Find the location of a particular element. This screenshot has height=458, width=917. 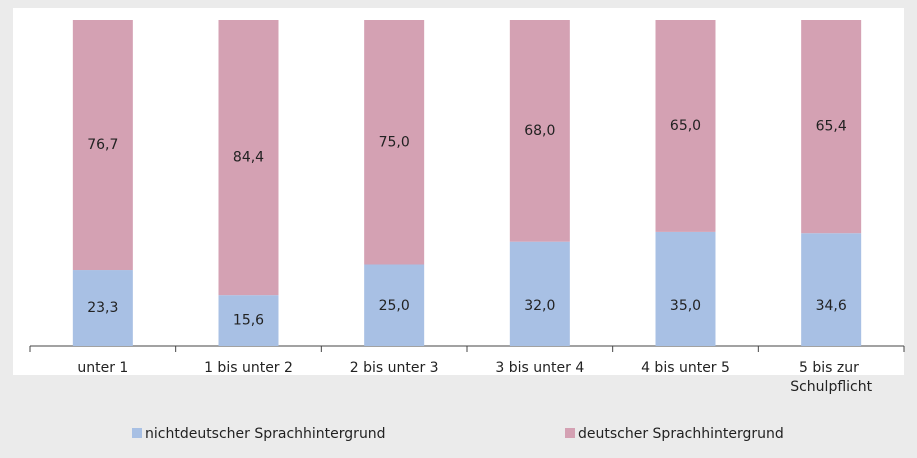

data-label: 84,4 is located at coordinates (248, 158).